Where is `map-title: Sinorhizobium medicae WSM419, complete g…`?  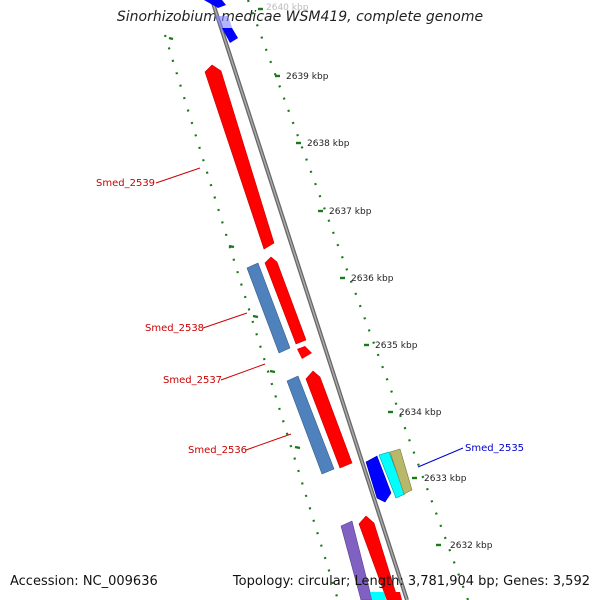
map-title: Sinorhizobium medicae WSM419, complete g… is located at coordinates (300, 17).